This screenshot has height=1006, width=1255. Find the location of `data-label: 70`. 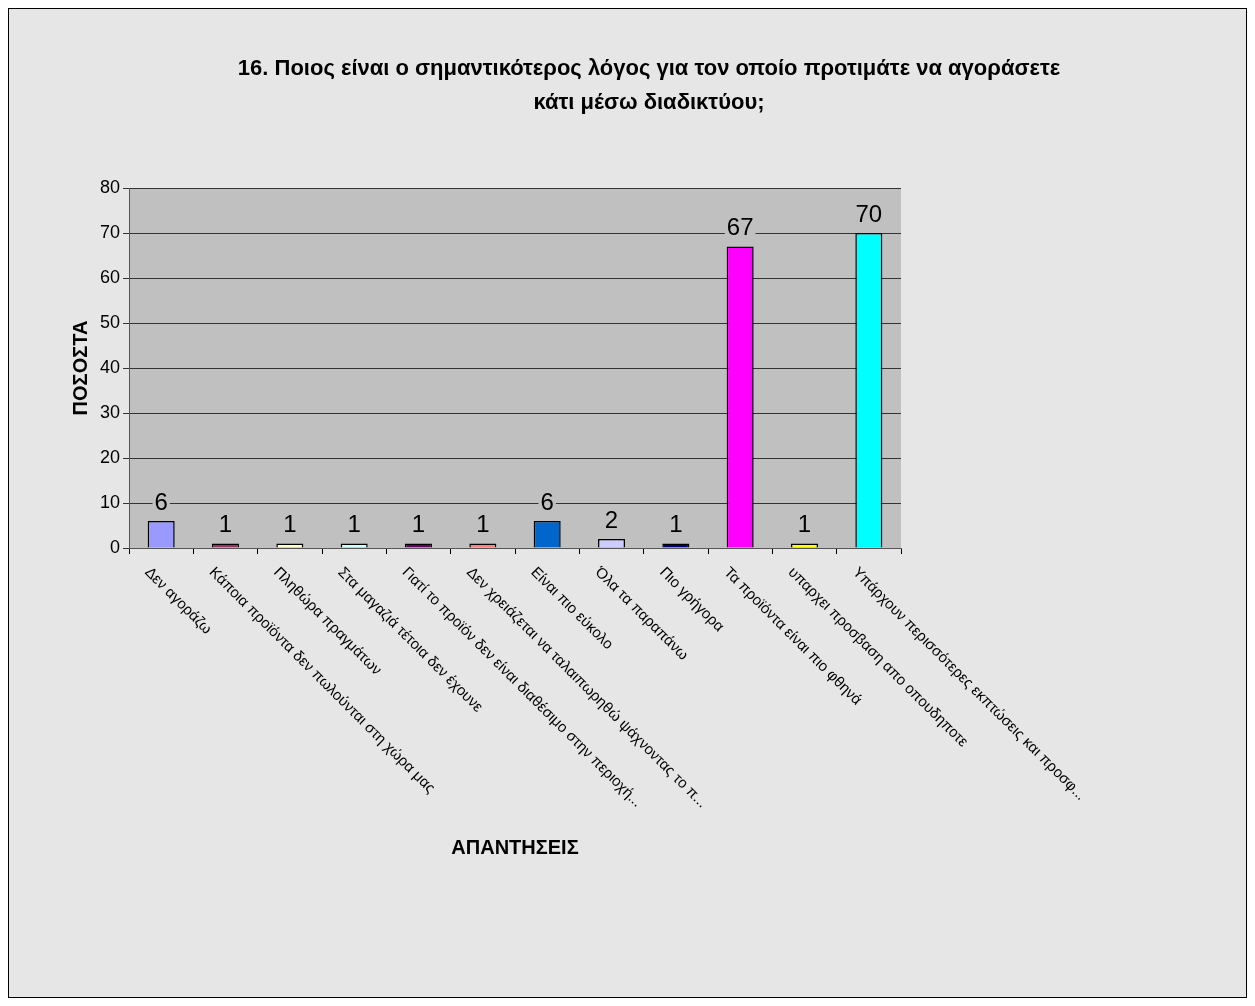

data-label: 70 is located at coordinates (869, 213).